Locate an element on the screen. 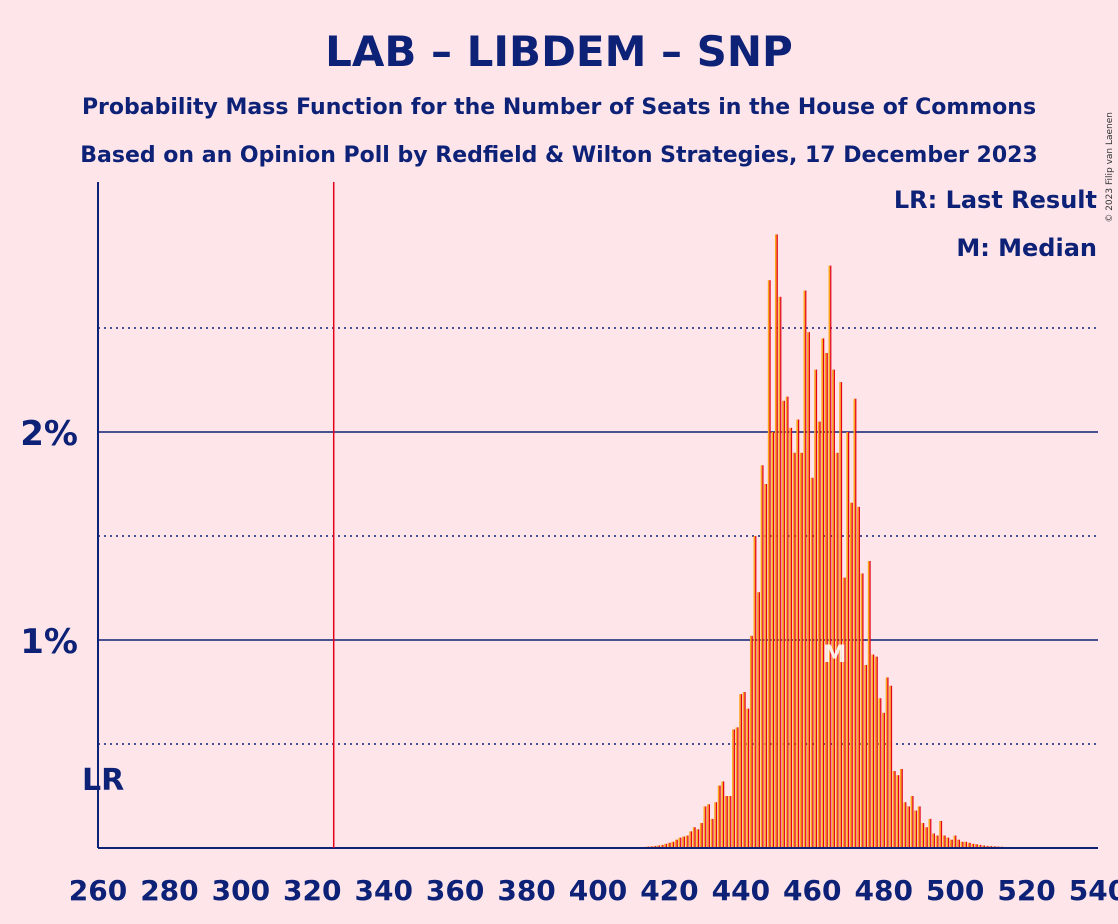 The height and width of the screenshot is (924, 1118). x-tick-label: 440 is located at coordinates (741, 890).